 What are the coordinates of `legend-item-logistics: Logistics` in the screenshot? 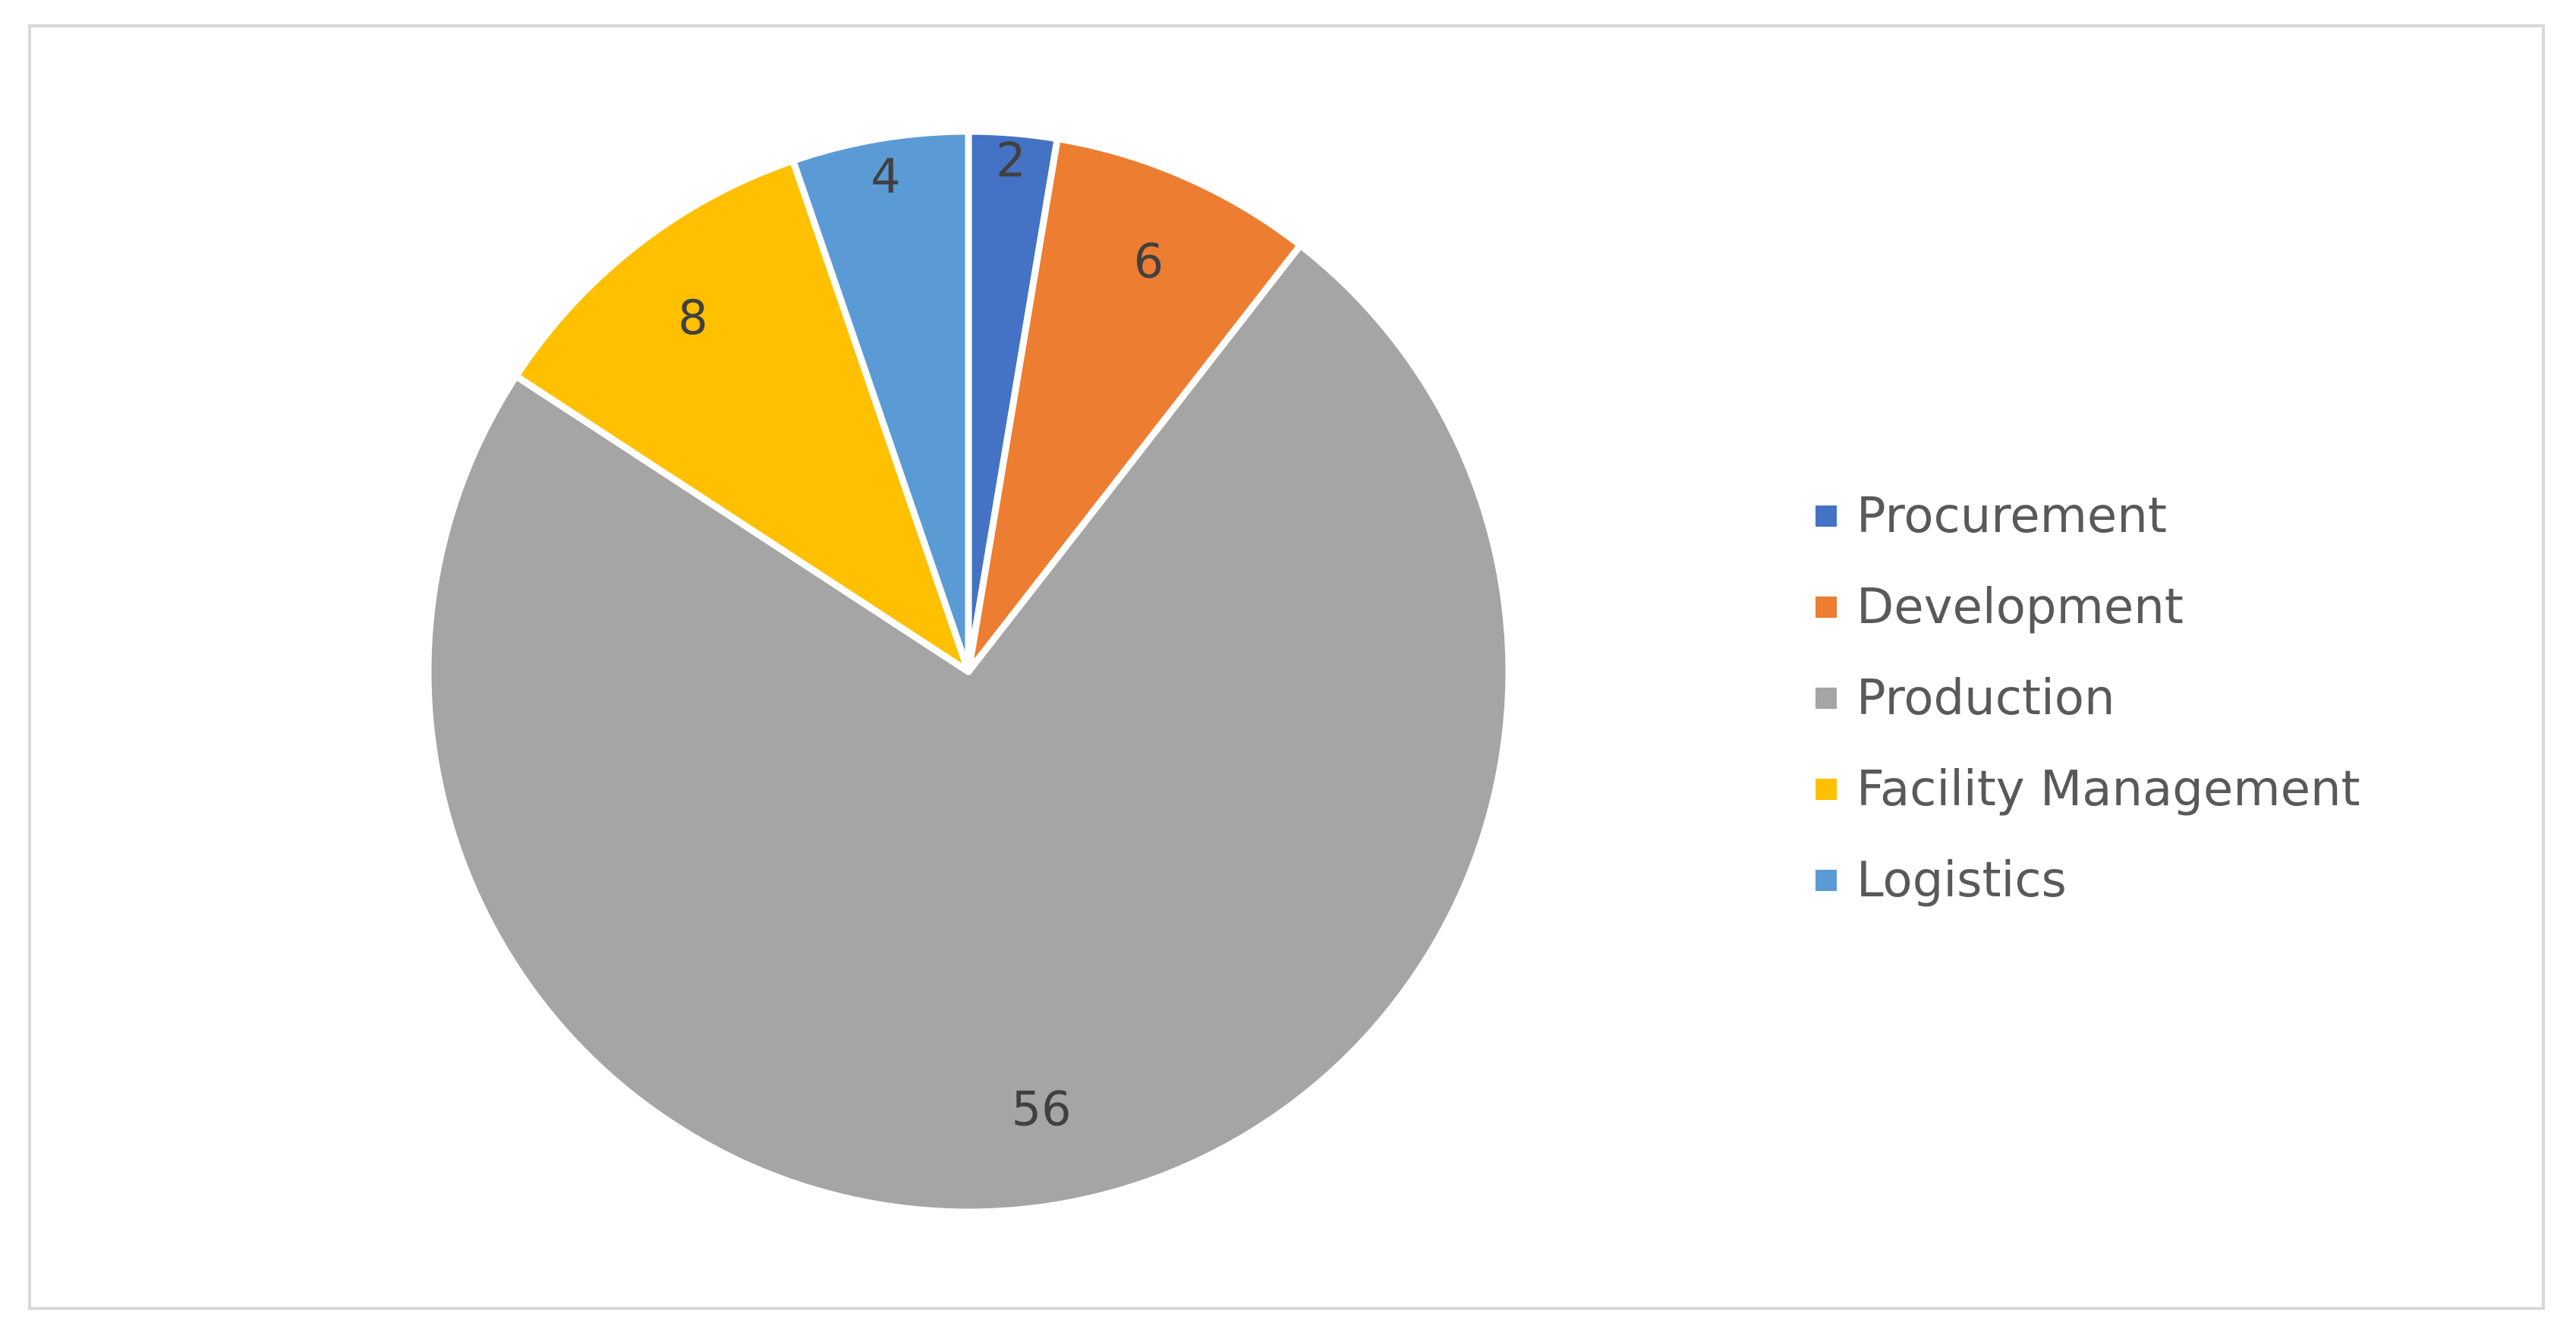 It's located at (2157, 880).